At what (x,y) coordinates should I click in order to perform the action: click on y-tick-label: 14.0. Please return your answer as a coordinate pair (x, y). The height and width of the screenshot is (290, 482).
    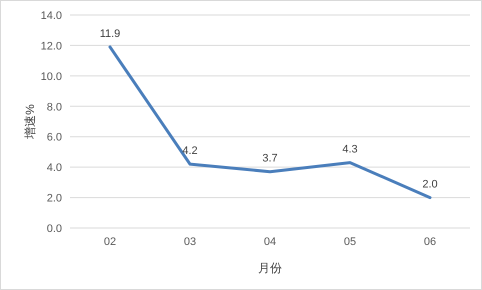
    Looking at the image, I should click on (51, 16).